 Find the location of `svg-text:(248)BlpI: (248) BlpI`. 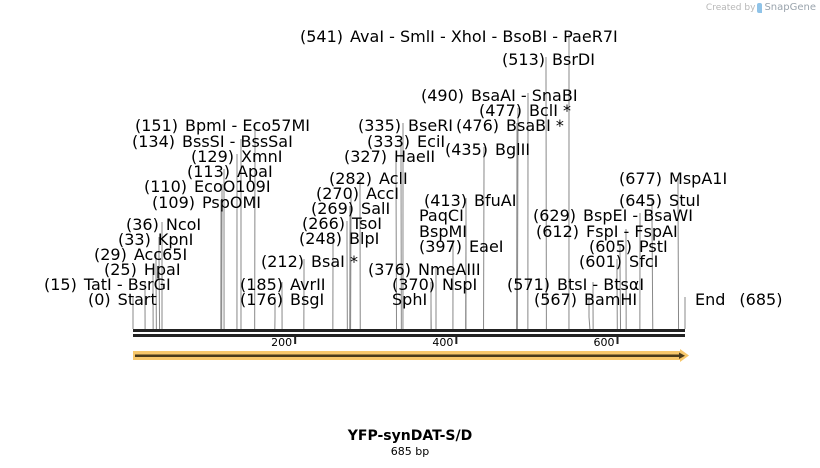

svg-text:(248)BlpI: (248) BlpI is located at coordinates (339, 238).